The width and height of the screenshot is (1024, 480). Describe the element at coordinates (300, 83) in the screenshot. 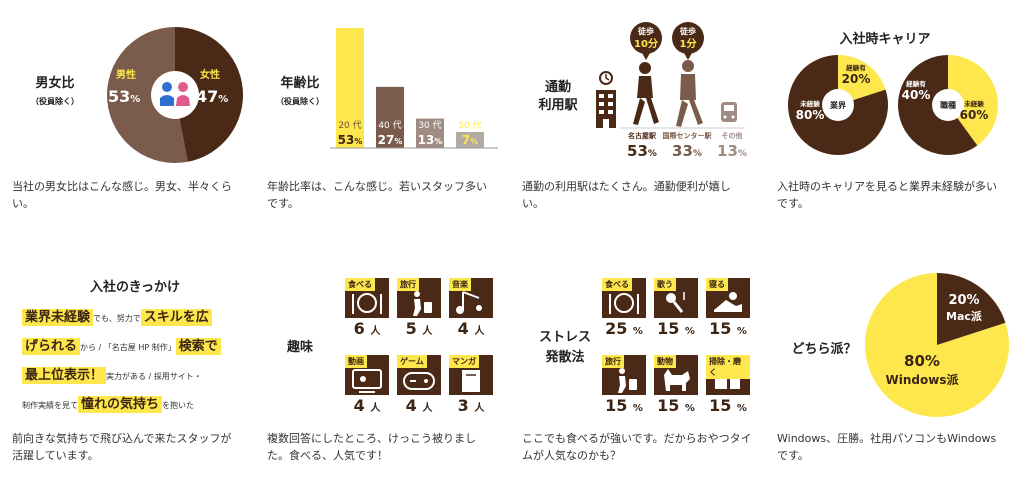

I see `age-title: 年齢比` at that location.